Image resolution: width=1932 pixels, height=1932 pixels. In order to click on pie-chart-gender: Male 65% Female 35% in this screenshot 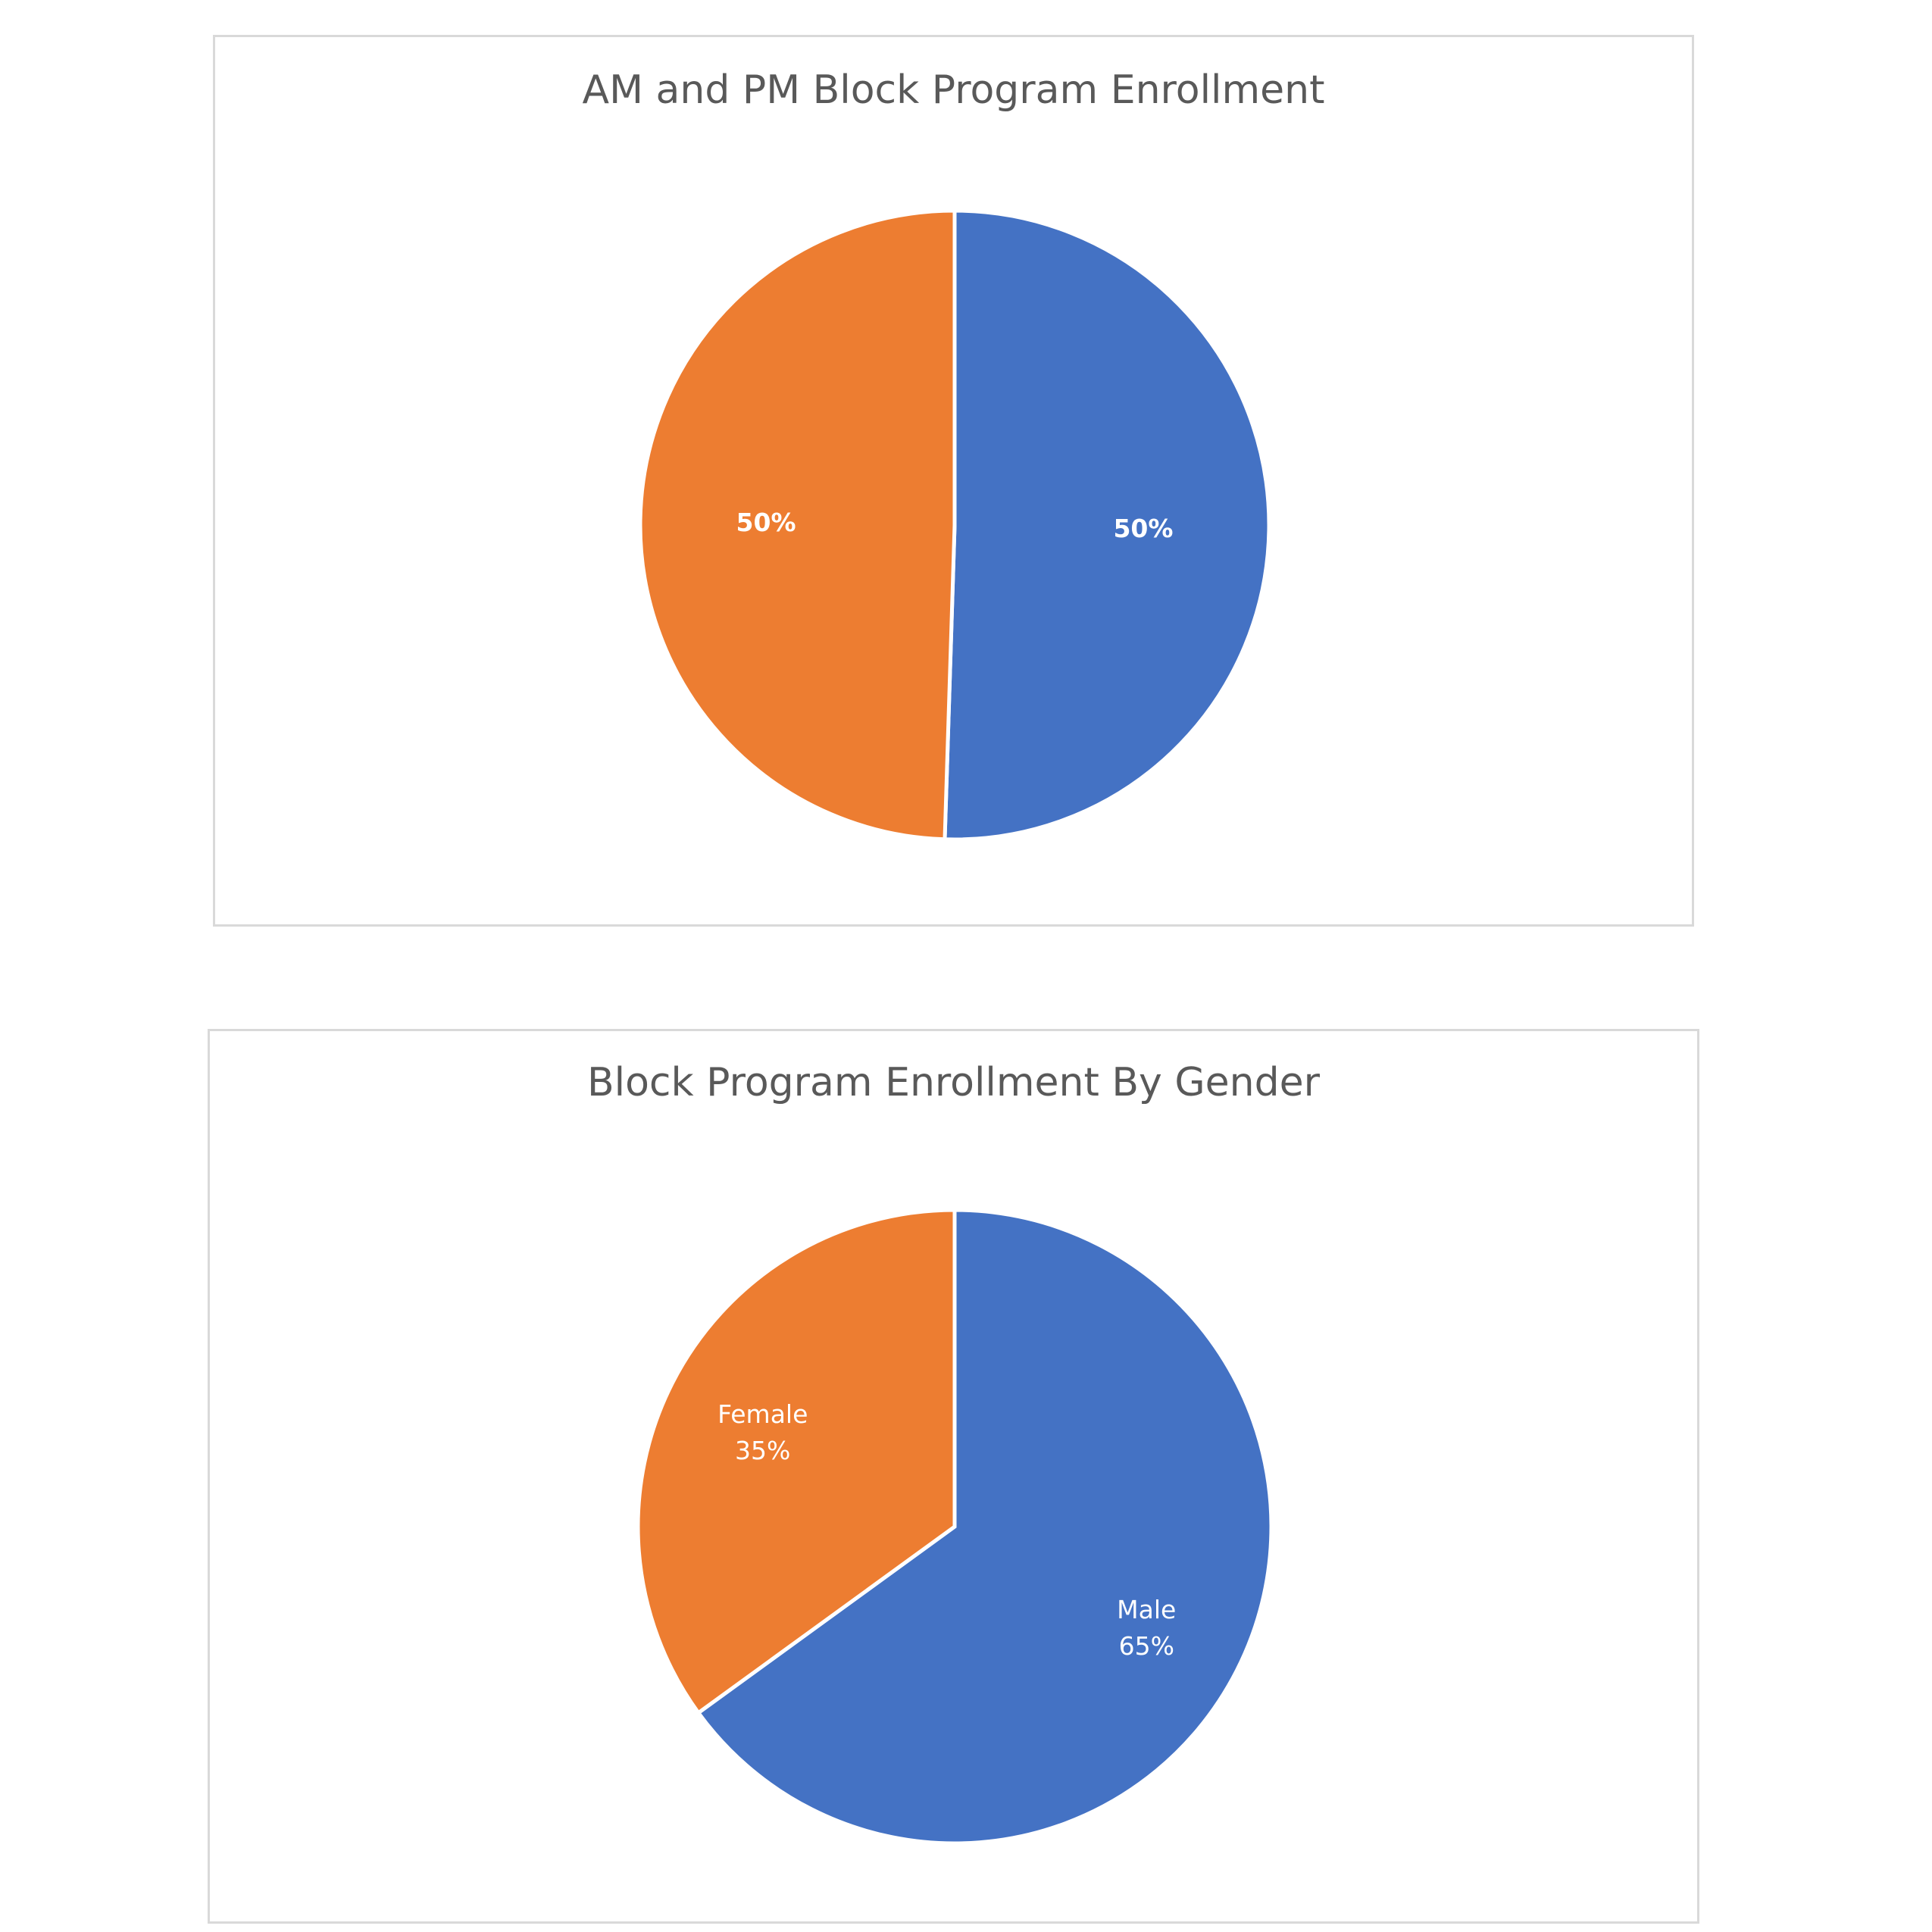, I will do `click(955, 1527)`.